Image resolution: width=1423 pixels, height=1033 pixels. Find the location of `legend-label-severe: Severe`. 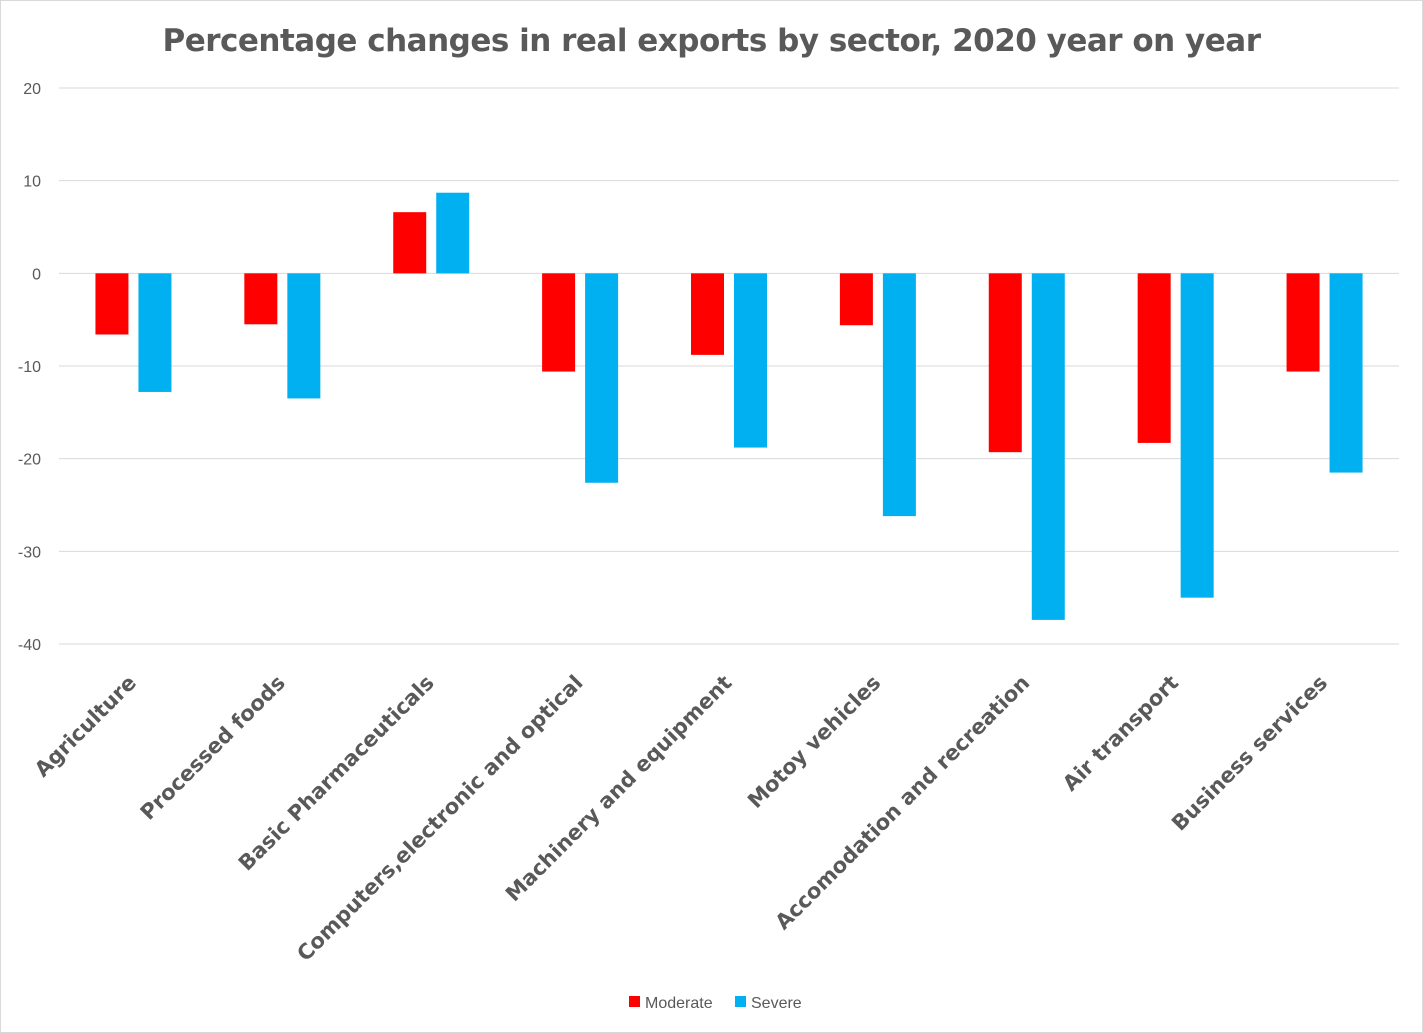

legend-label-severe: Severe is located at coordinates (776, 1003).